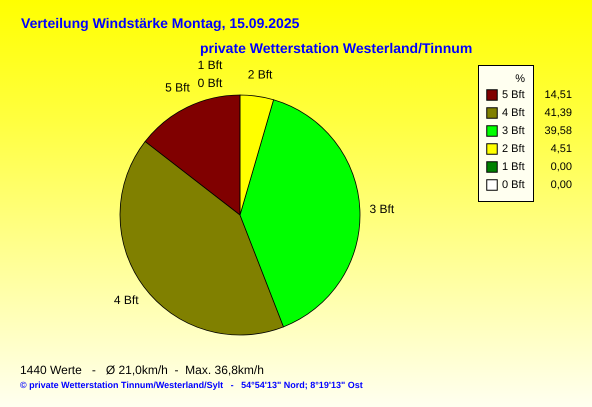 This screenshot has height=407, width=592. Describe the element at coordinates (513, 131) in the screenshot. I see `legend-label: 3 Bft` at that location.